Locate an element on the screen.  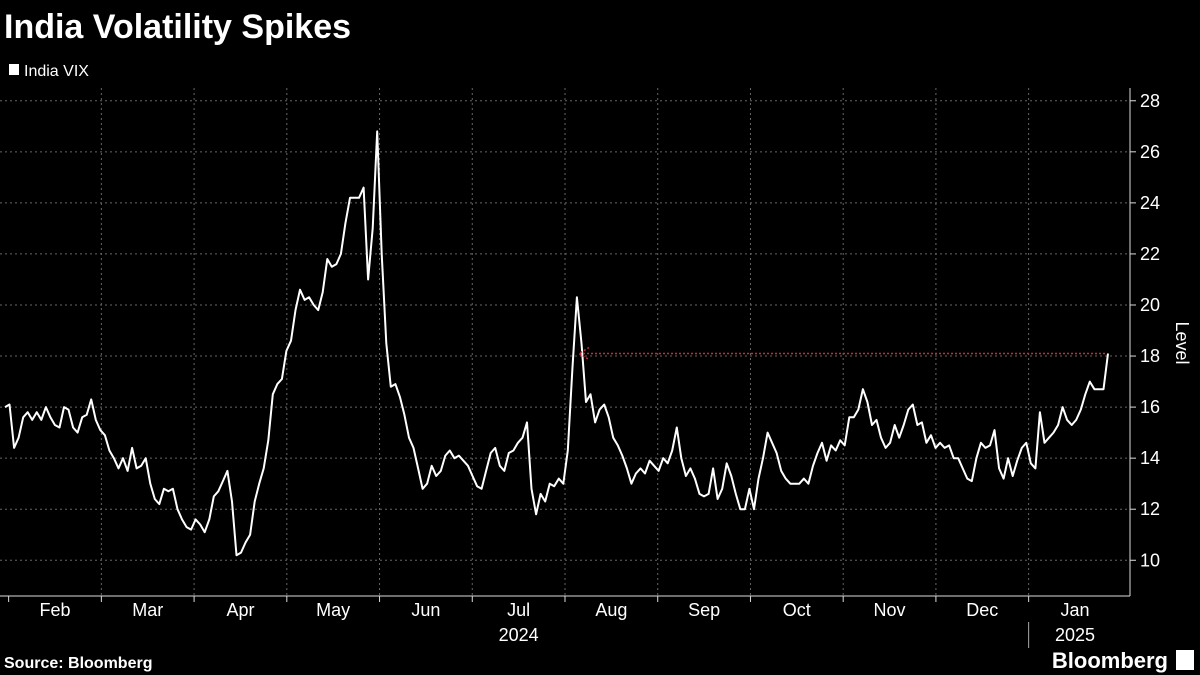
source: Source: Bloomberg is located at coordinates (78, 663).